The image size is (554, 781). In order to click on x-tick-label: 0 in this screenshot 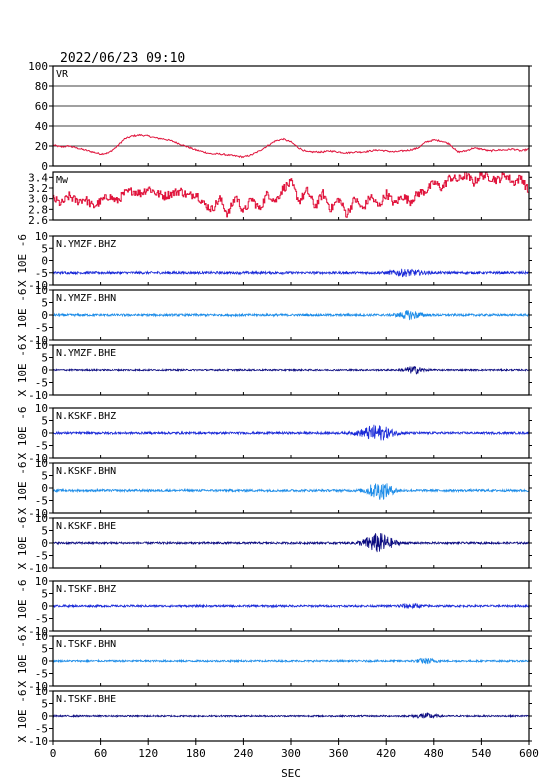, I will do `click(53, 753)`.